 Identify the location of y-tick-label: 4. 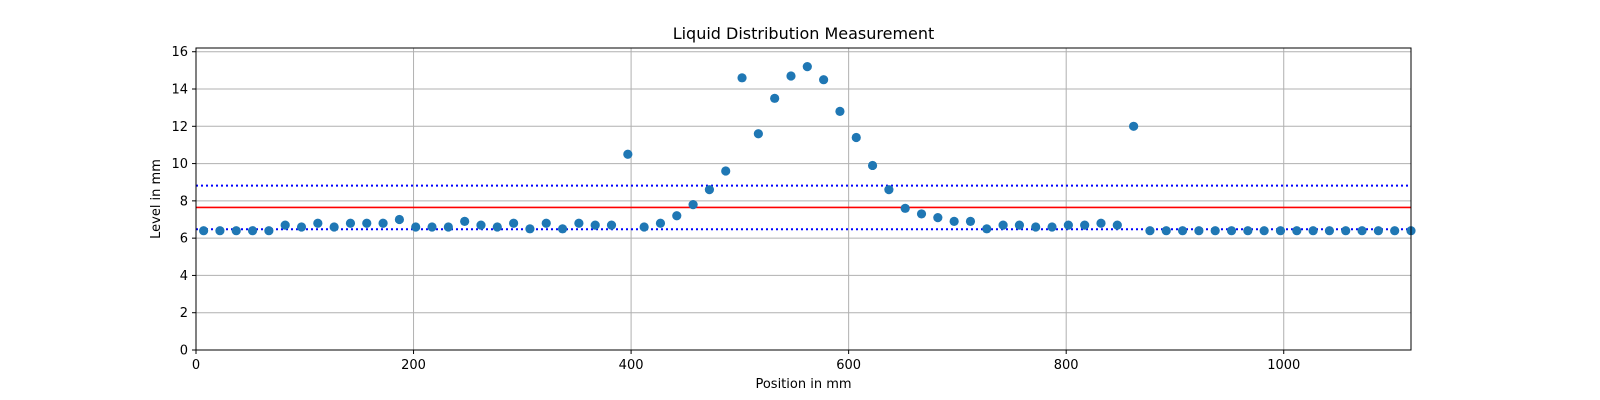
(184, 276).